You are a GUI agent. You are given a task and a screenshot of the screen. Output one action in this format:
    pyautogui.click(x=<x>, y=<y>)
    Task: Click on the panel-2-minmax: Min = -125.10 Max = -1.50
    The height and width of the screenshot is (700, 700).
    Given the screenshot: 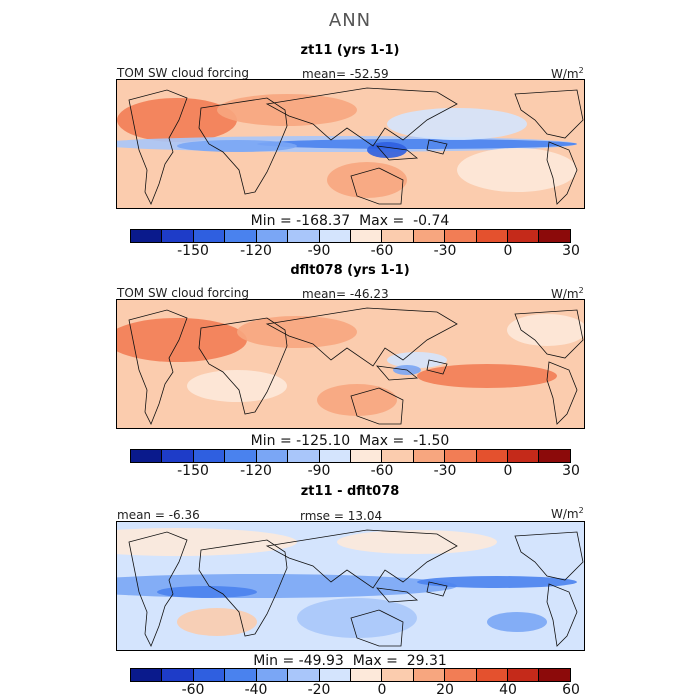 What is the action you would take?
    pyautogui.click(x=350, y=441)
    